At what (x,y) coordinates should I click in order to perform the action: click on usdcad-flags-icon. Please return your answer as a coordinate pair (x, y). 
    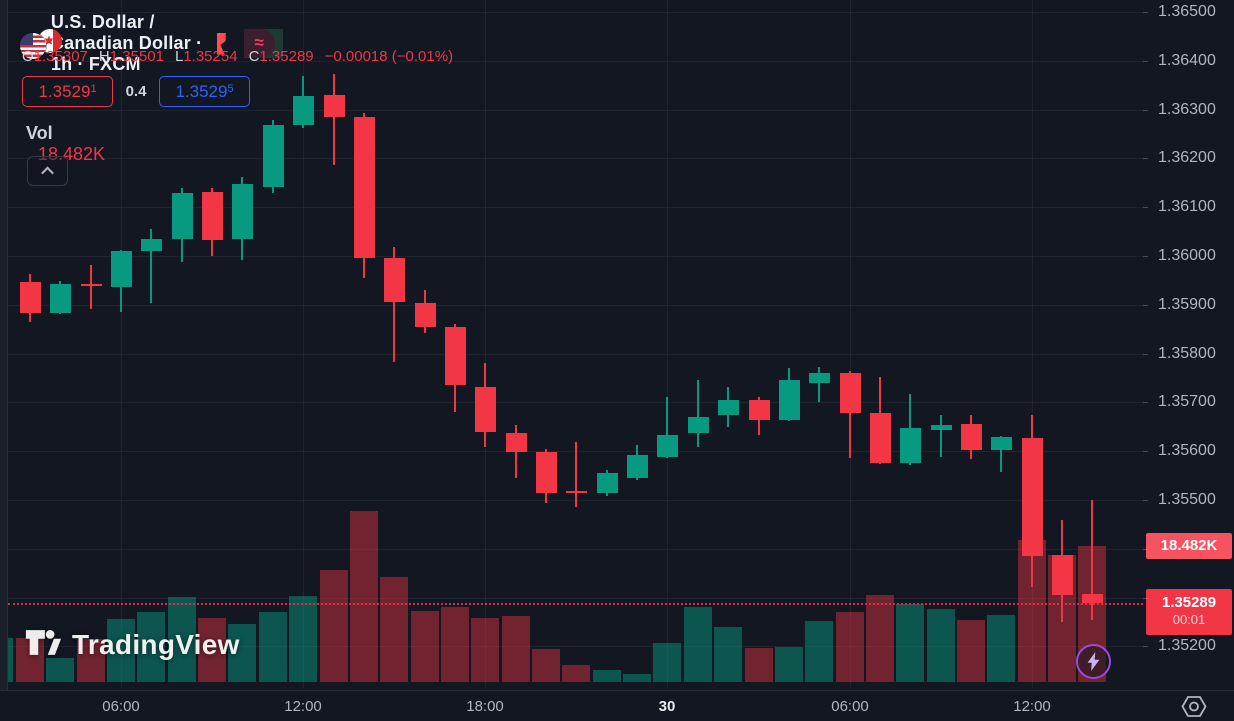
    Looking at the image, I should click on (41, 43).